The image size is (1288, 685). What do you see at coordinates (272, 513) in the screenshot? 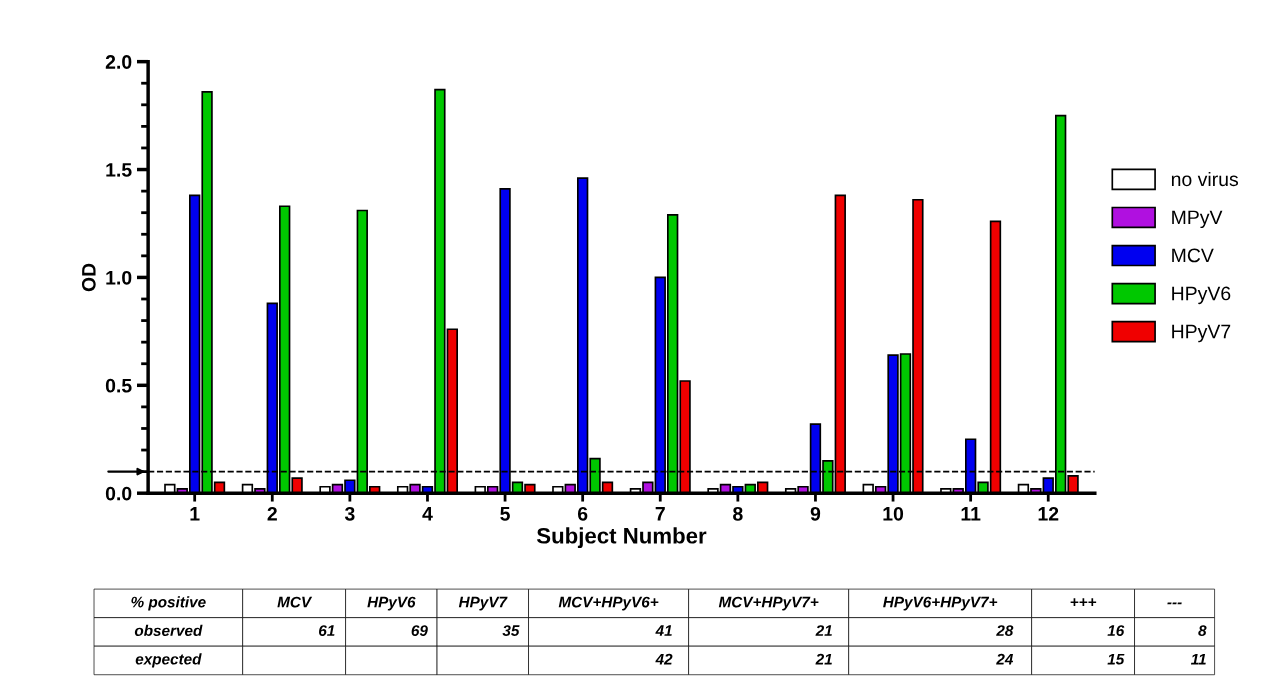
I see `x-tick-label: 2` at bounding box center [272, 513].